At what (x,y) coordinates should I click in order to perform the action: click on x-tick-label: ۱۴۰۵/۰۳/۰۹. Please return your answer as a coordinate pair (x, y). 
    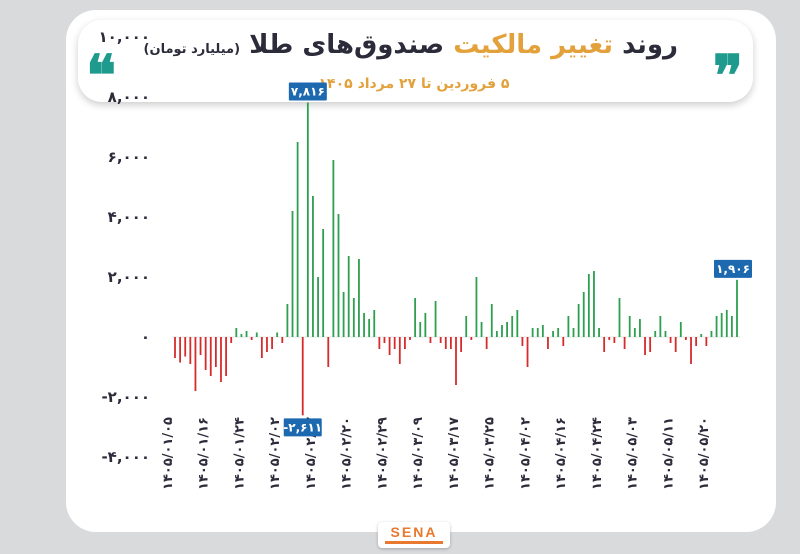
    Looking at the image, I should click on (418, 453).